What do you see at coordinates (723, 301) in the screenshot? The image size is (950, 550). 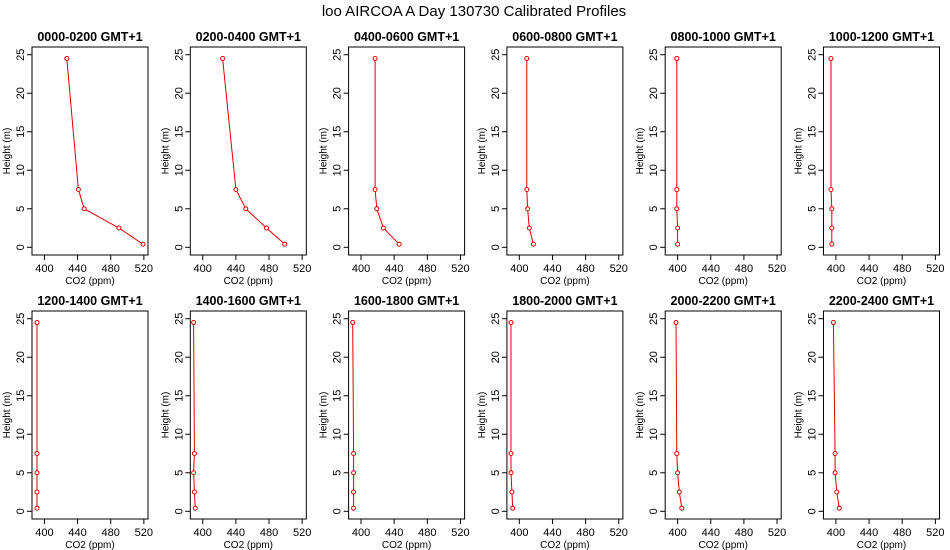 I see `panel-title: 2000-2200 GMT+1` at bounding box center [723, 301].